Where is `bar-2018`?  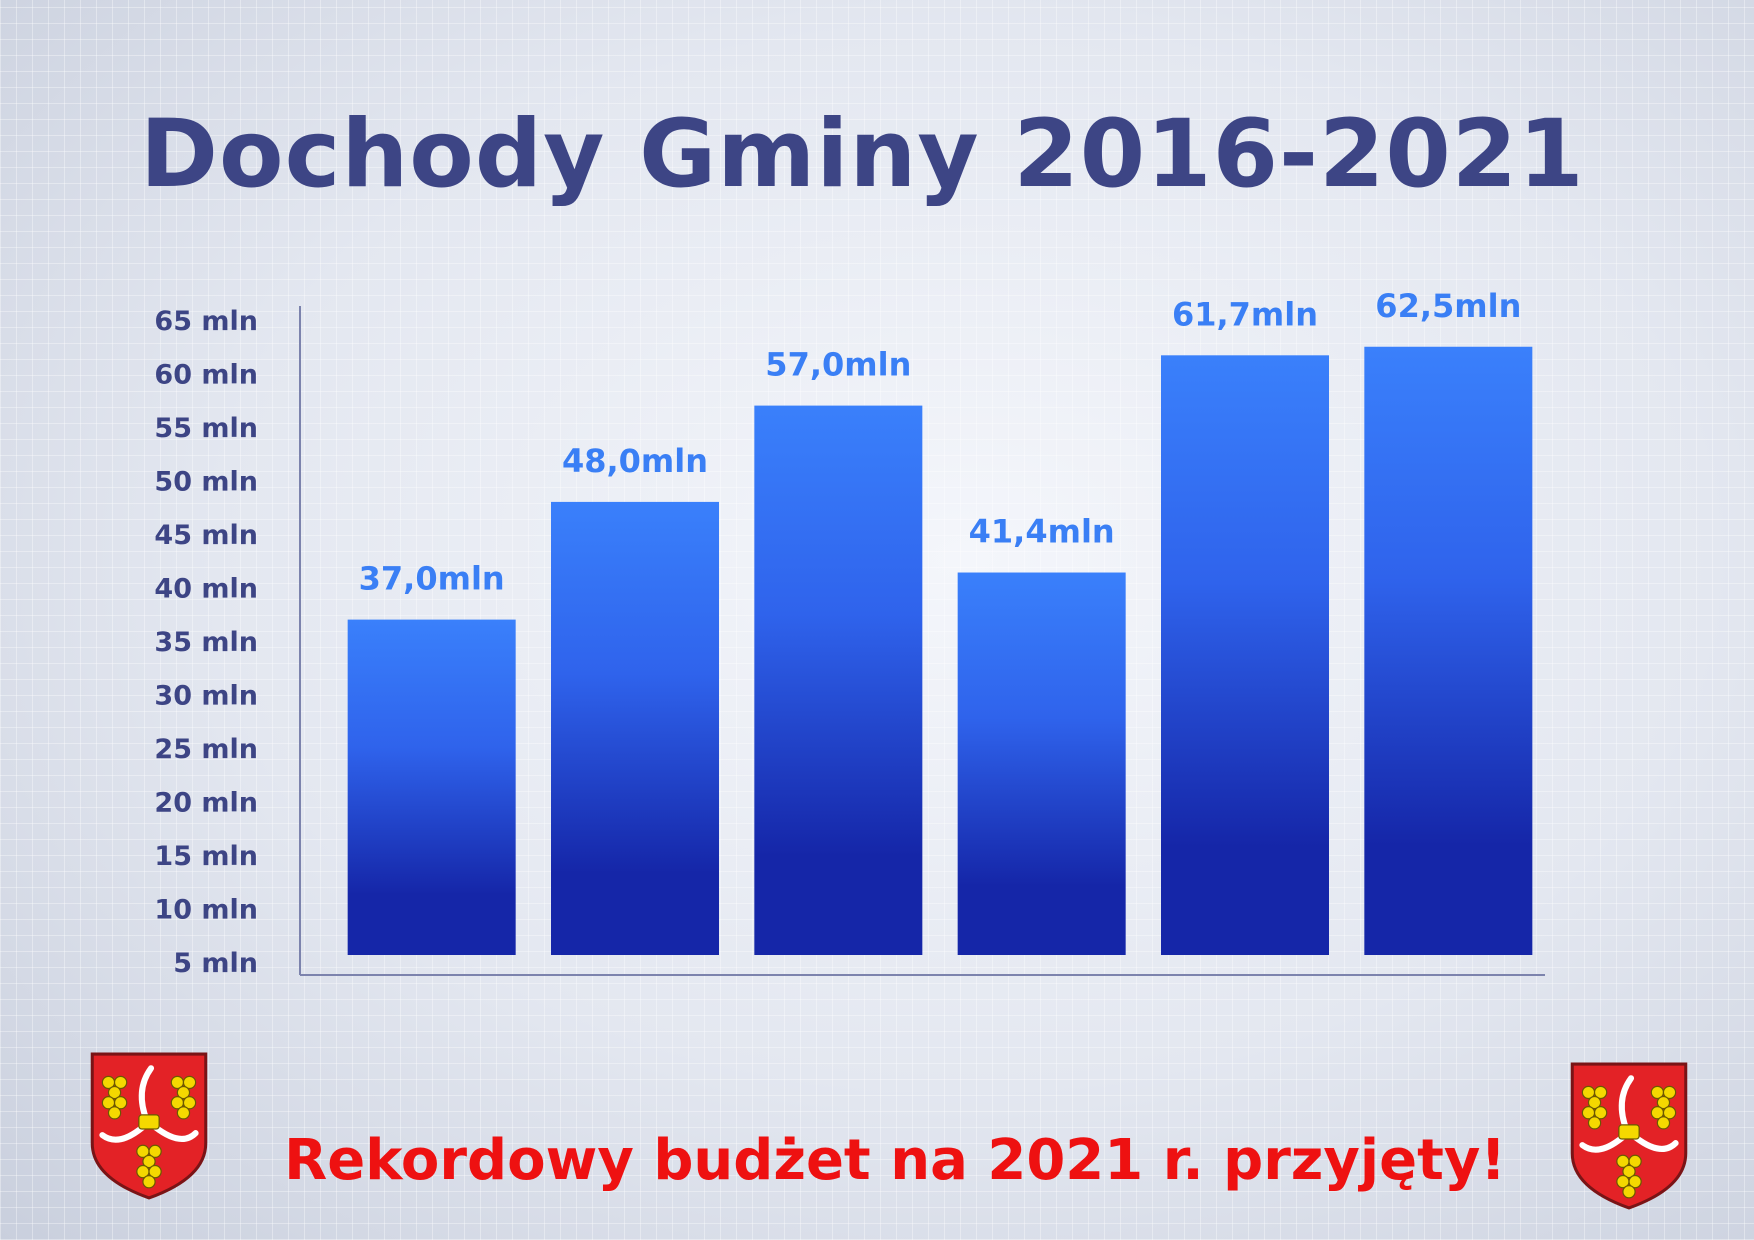
bar-2018 is located at coordinates (838, 680).